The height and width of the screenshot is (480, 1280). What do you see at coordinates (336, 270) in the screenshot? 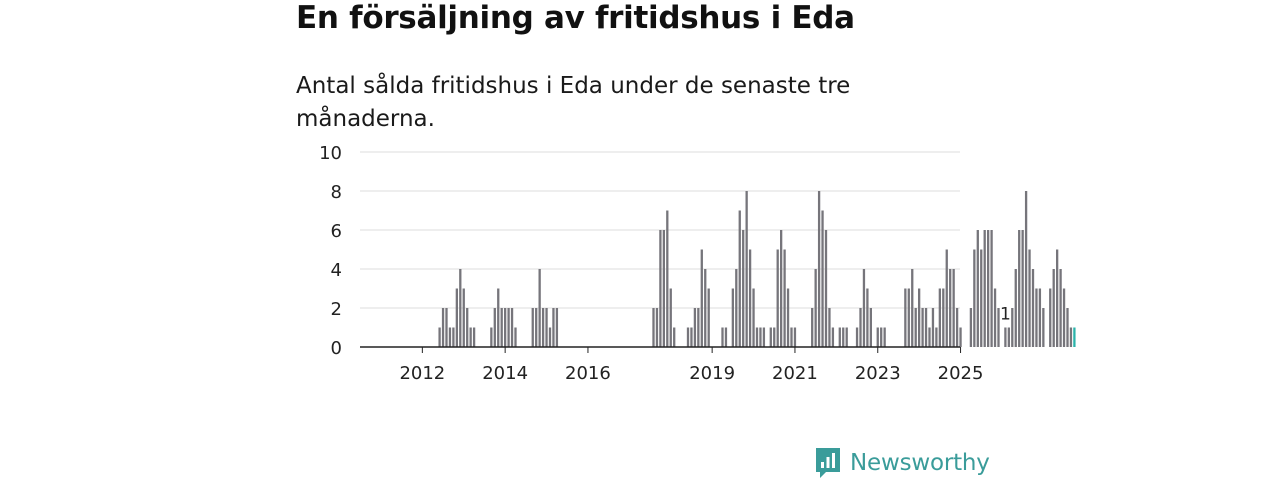
I see `y-tick-label: 4` at bounding box center [336, 270].